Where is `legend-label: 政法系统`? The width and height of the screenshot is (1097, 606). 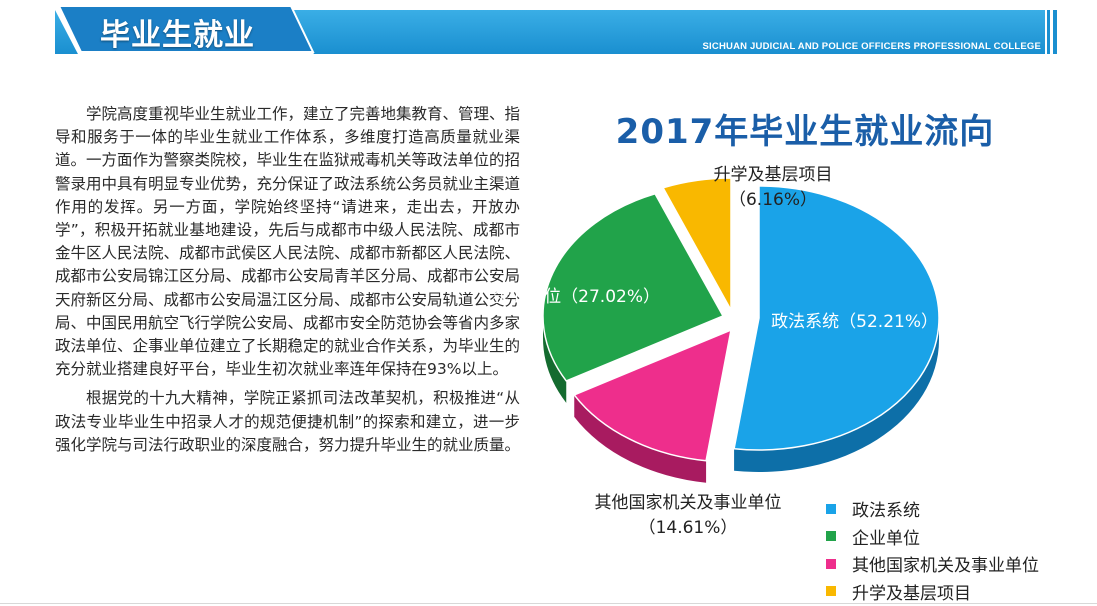
legend-label: 政法系统 is located at coordinates (886, 511).